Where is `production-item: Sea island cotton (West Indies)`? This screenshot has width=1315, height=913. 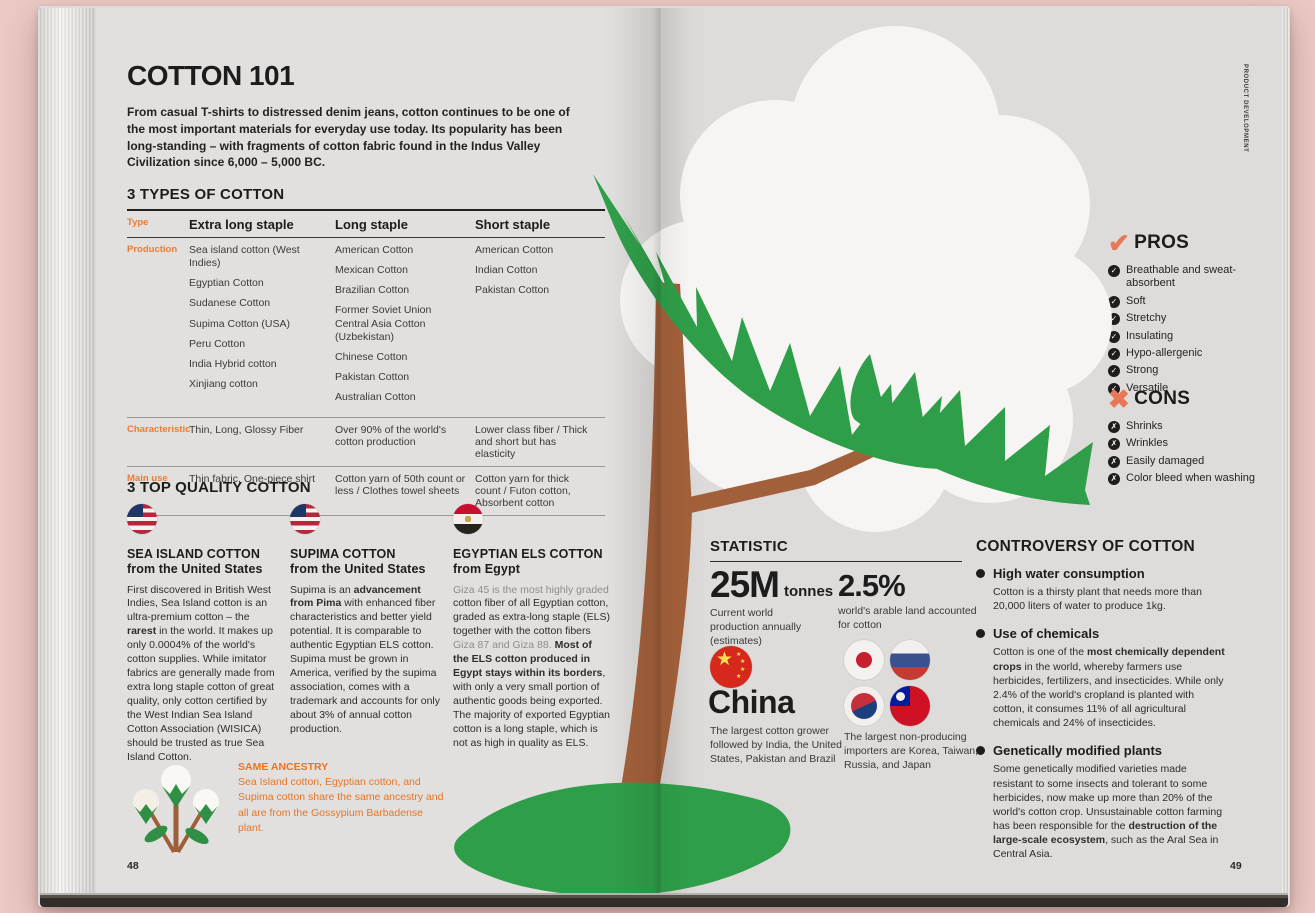
production-item: Sea island cotton (West Indies) is located at coordinates (244, 257).